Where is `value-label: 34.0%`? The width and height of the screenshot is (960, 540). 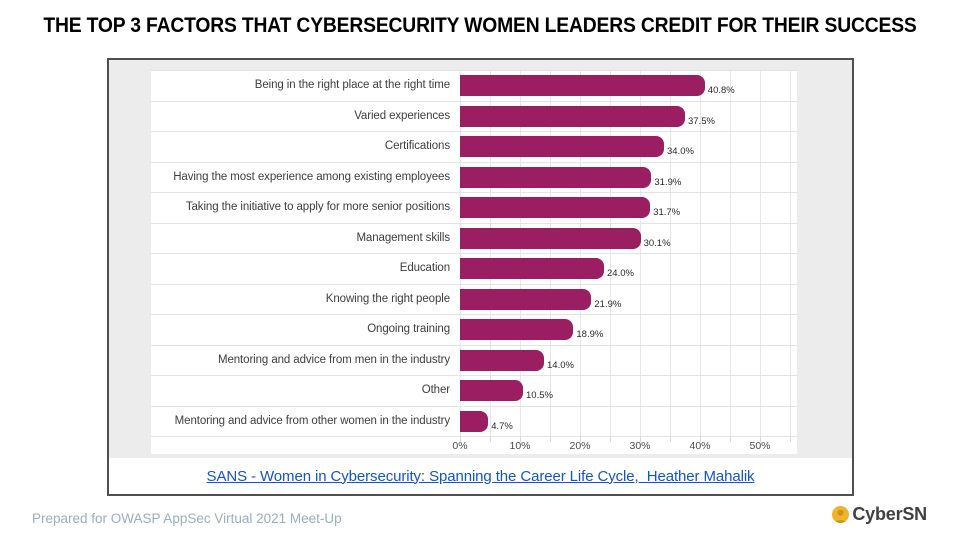 value-label: 34.0% is located at coordinates (680, 152).